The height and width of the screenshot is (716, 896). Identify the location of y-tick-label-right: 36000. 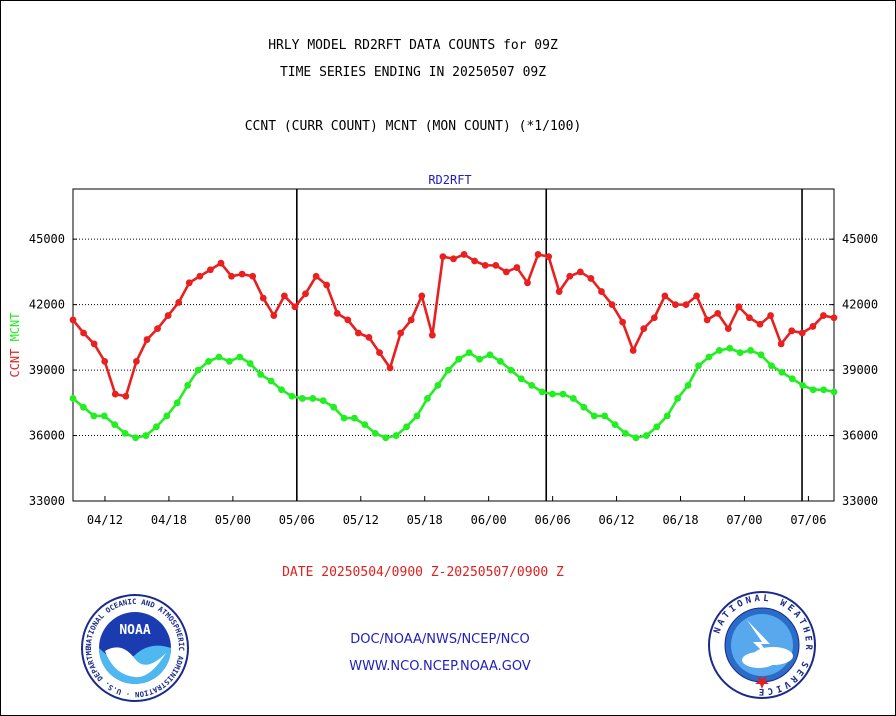
(860, 436).